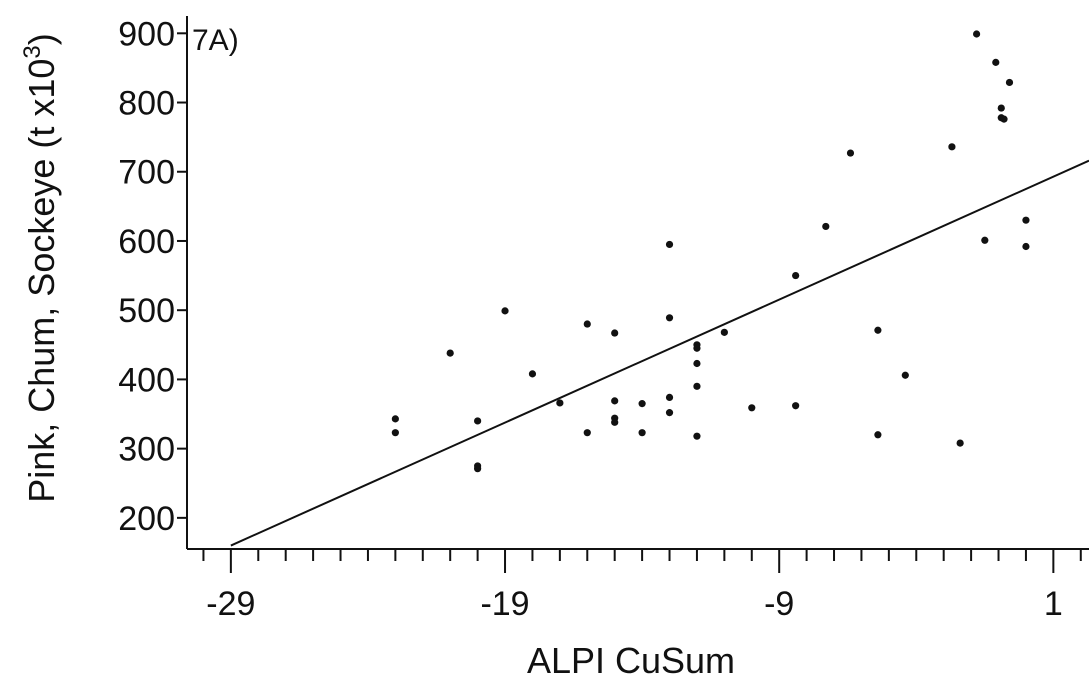 The width and height of the screenshot is (1089, 689). Describe the element at coordinates (146, 311) in the screenshot. I see `y-tick-label: 500` at that location.